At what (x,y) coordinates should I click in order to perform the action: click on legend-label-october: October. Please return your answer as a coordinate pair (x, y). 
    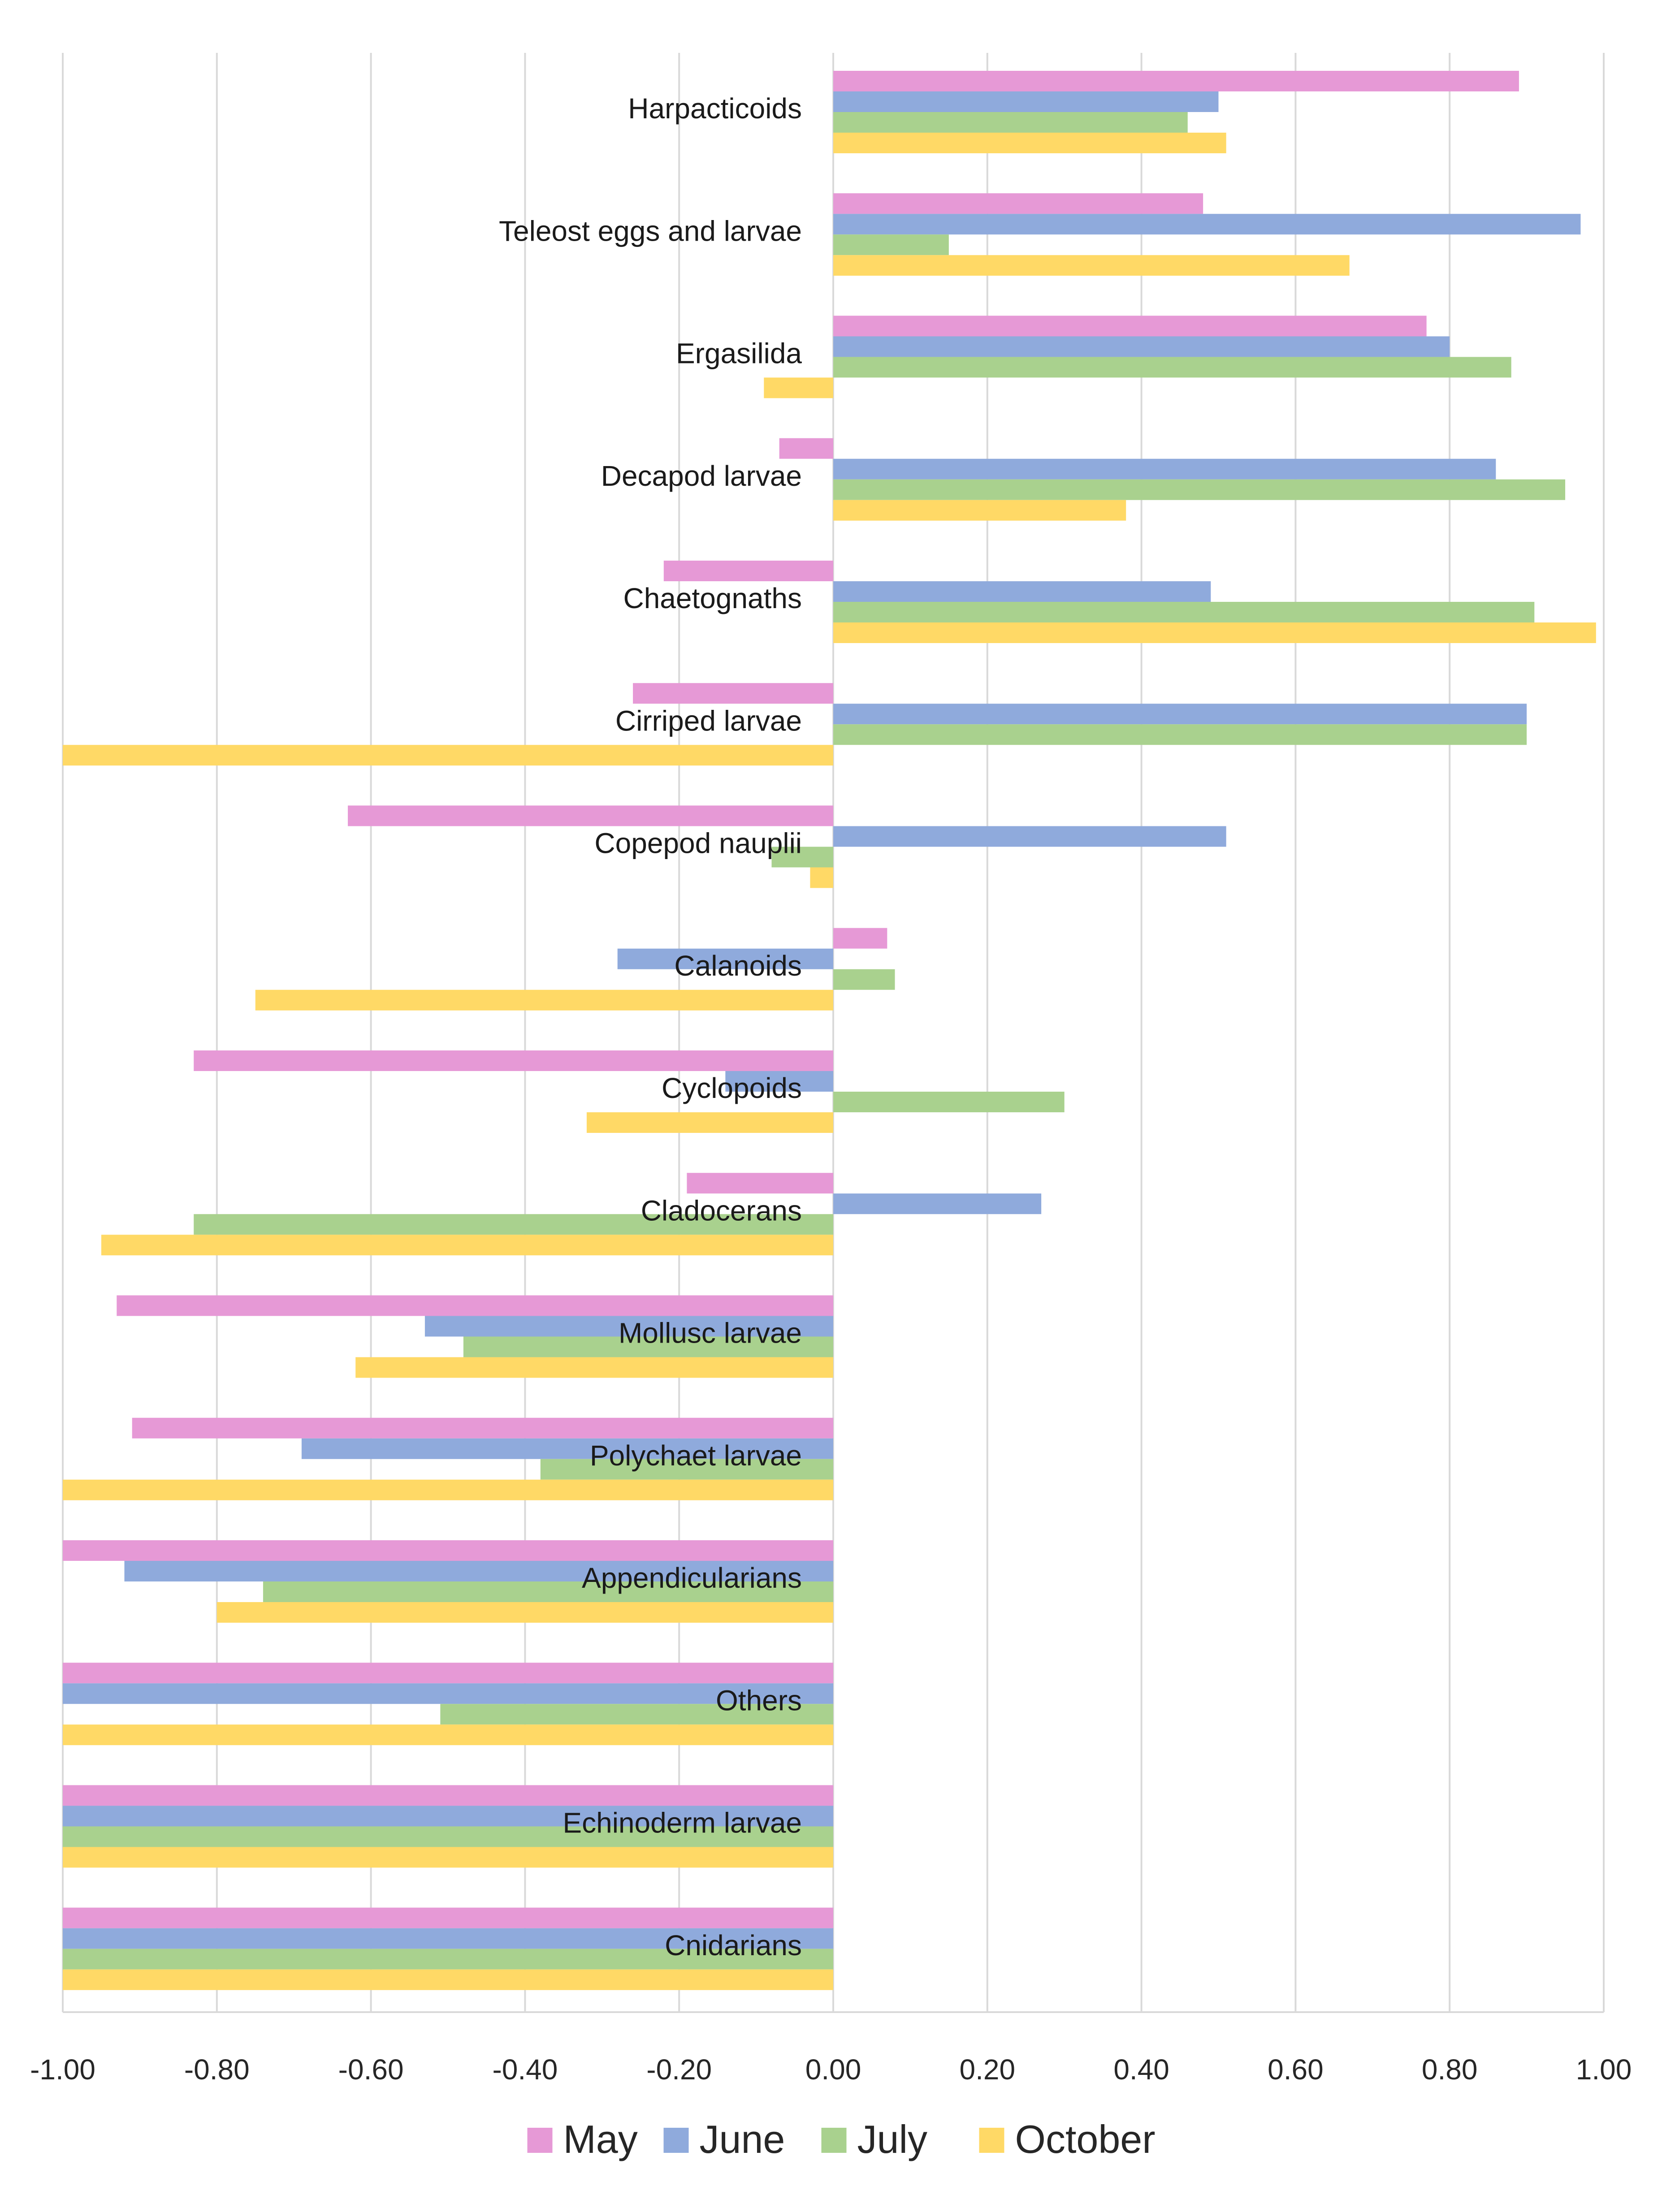
    Looking at the image, I should click on (1085, 2139).